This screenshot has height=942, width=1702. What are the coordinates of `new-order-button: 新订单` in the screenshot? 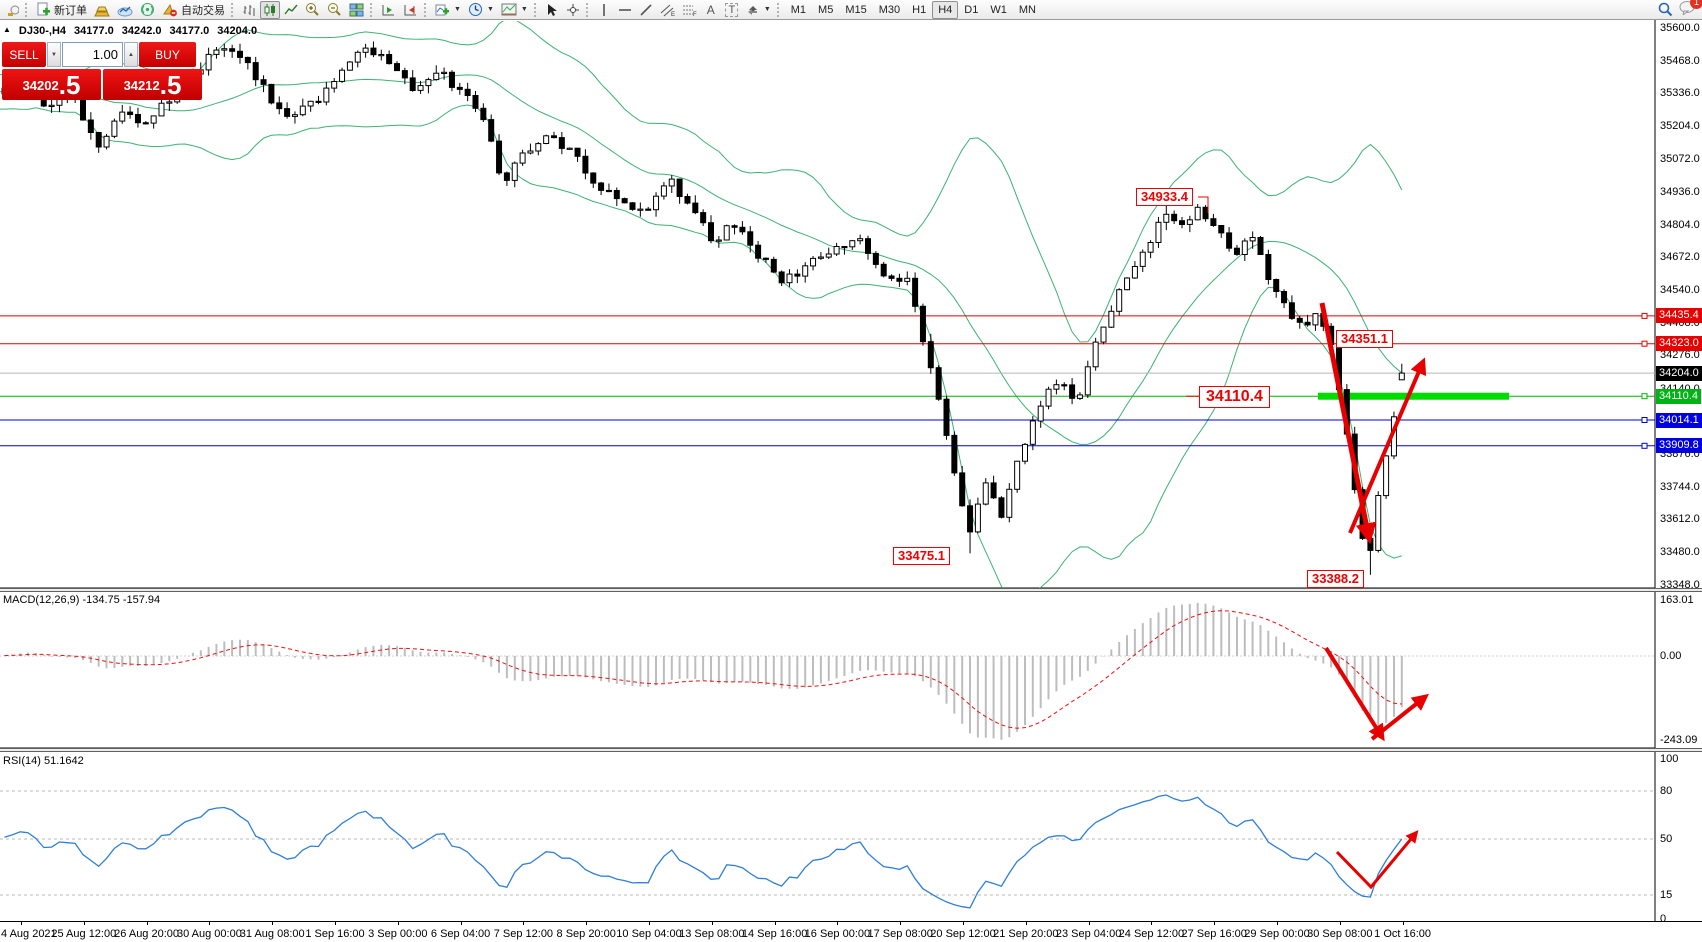 It's located at (61, 10).